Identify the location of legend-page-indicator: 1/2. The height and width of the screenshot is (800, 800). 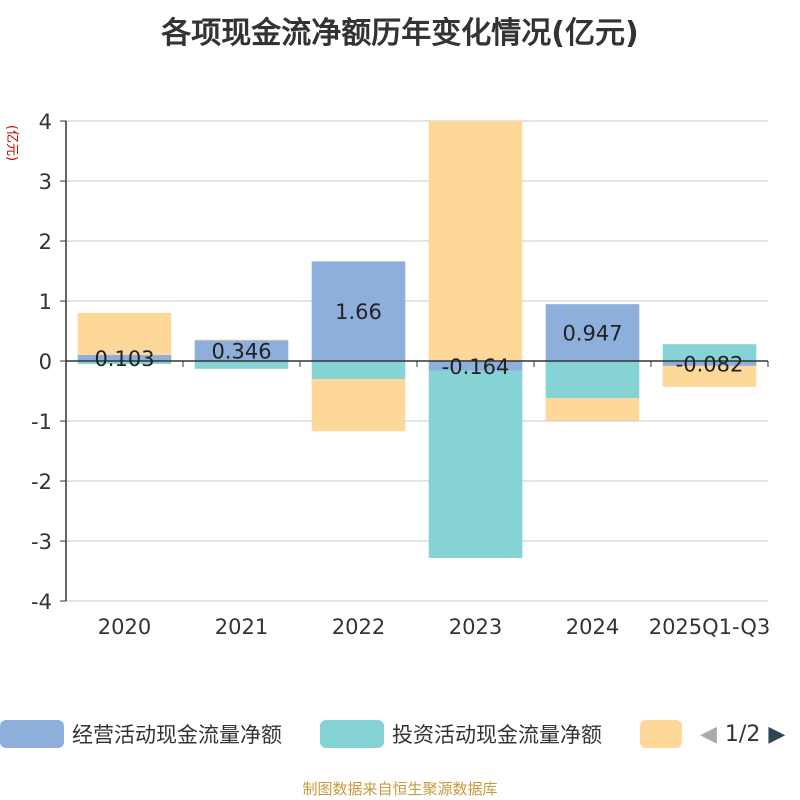
(742, 734).